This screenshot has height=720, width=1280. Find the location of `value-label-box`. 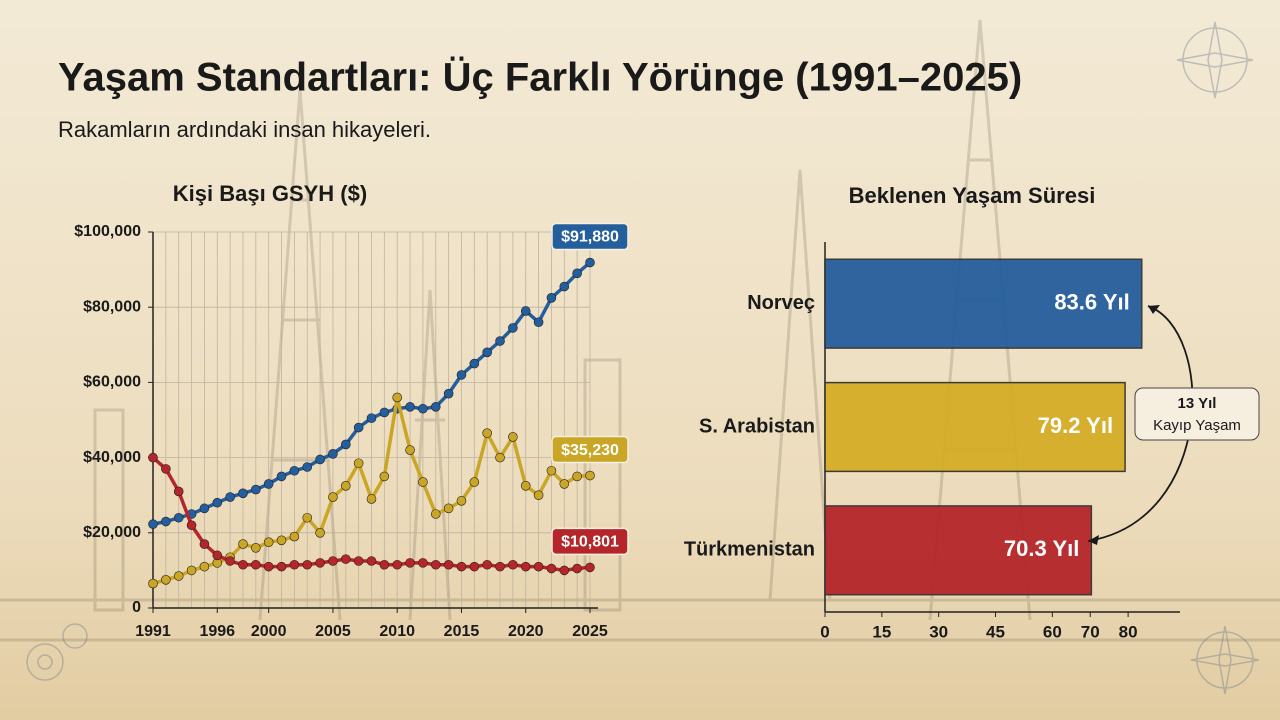

value-label-box is located at coordinates (590, 236).